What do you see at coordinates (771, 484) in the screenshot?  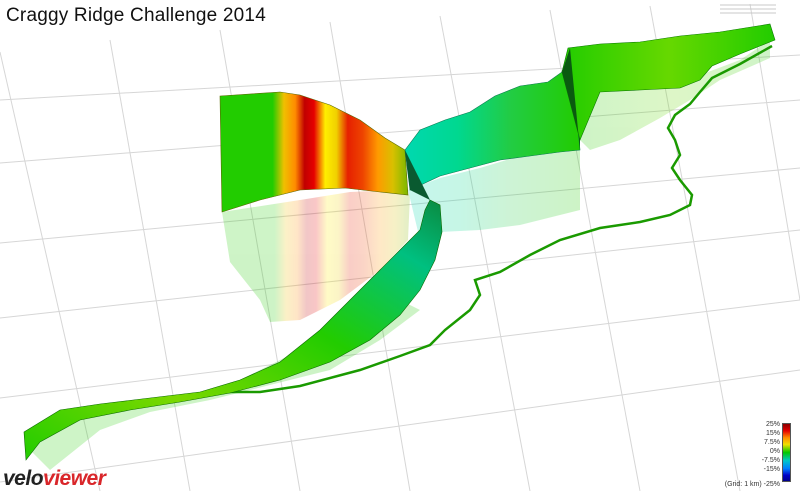 I see `legend-label: -25%` at bounding box center [771, 484].